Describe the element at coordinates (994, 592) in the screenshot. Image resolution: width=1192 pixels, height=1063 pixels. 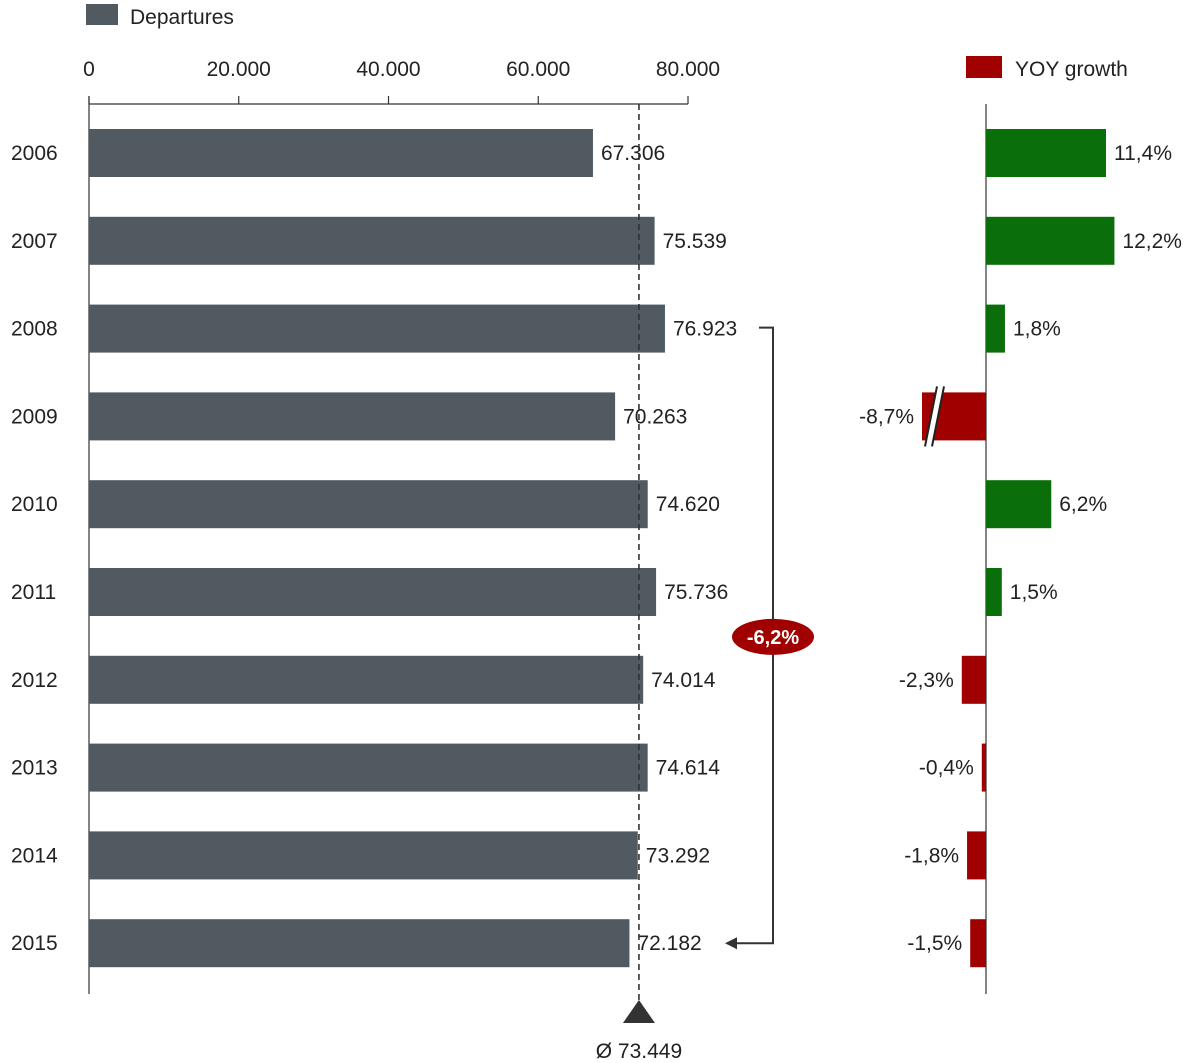
I see `yoy-bar-2011` at that location.